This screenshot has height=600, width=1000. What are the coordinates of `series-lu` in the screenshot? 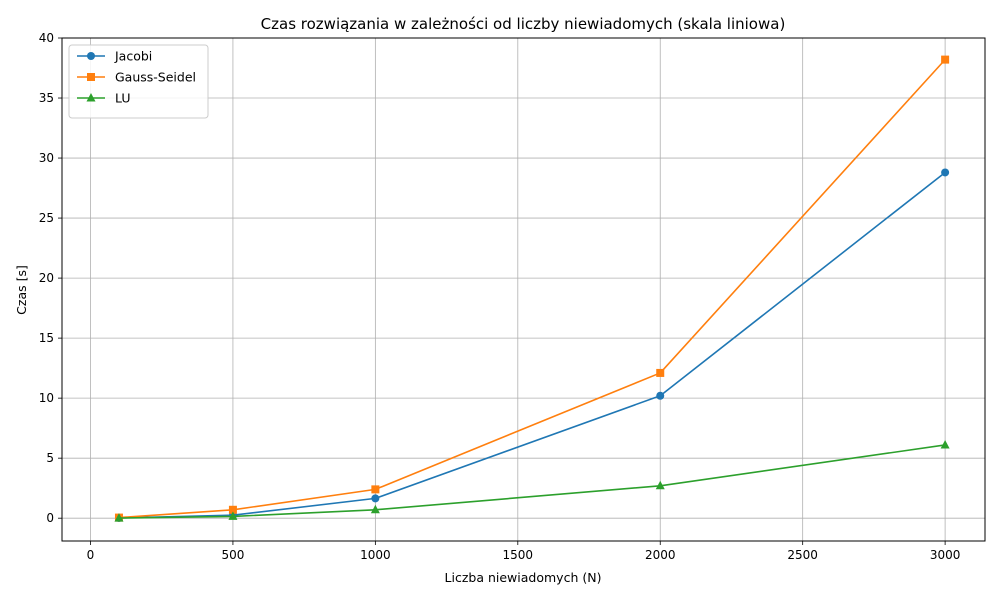 It's located at (532, 480).